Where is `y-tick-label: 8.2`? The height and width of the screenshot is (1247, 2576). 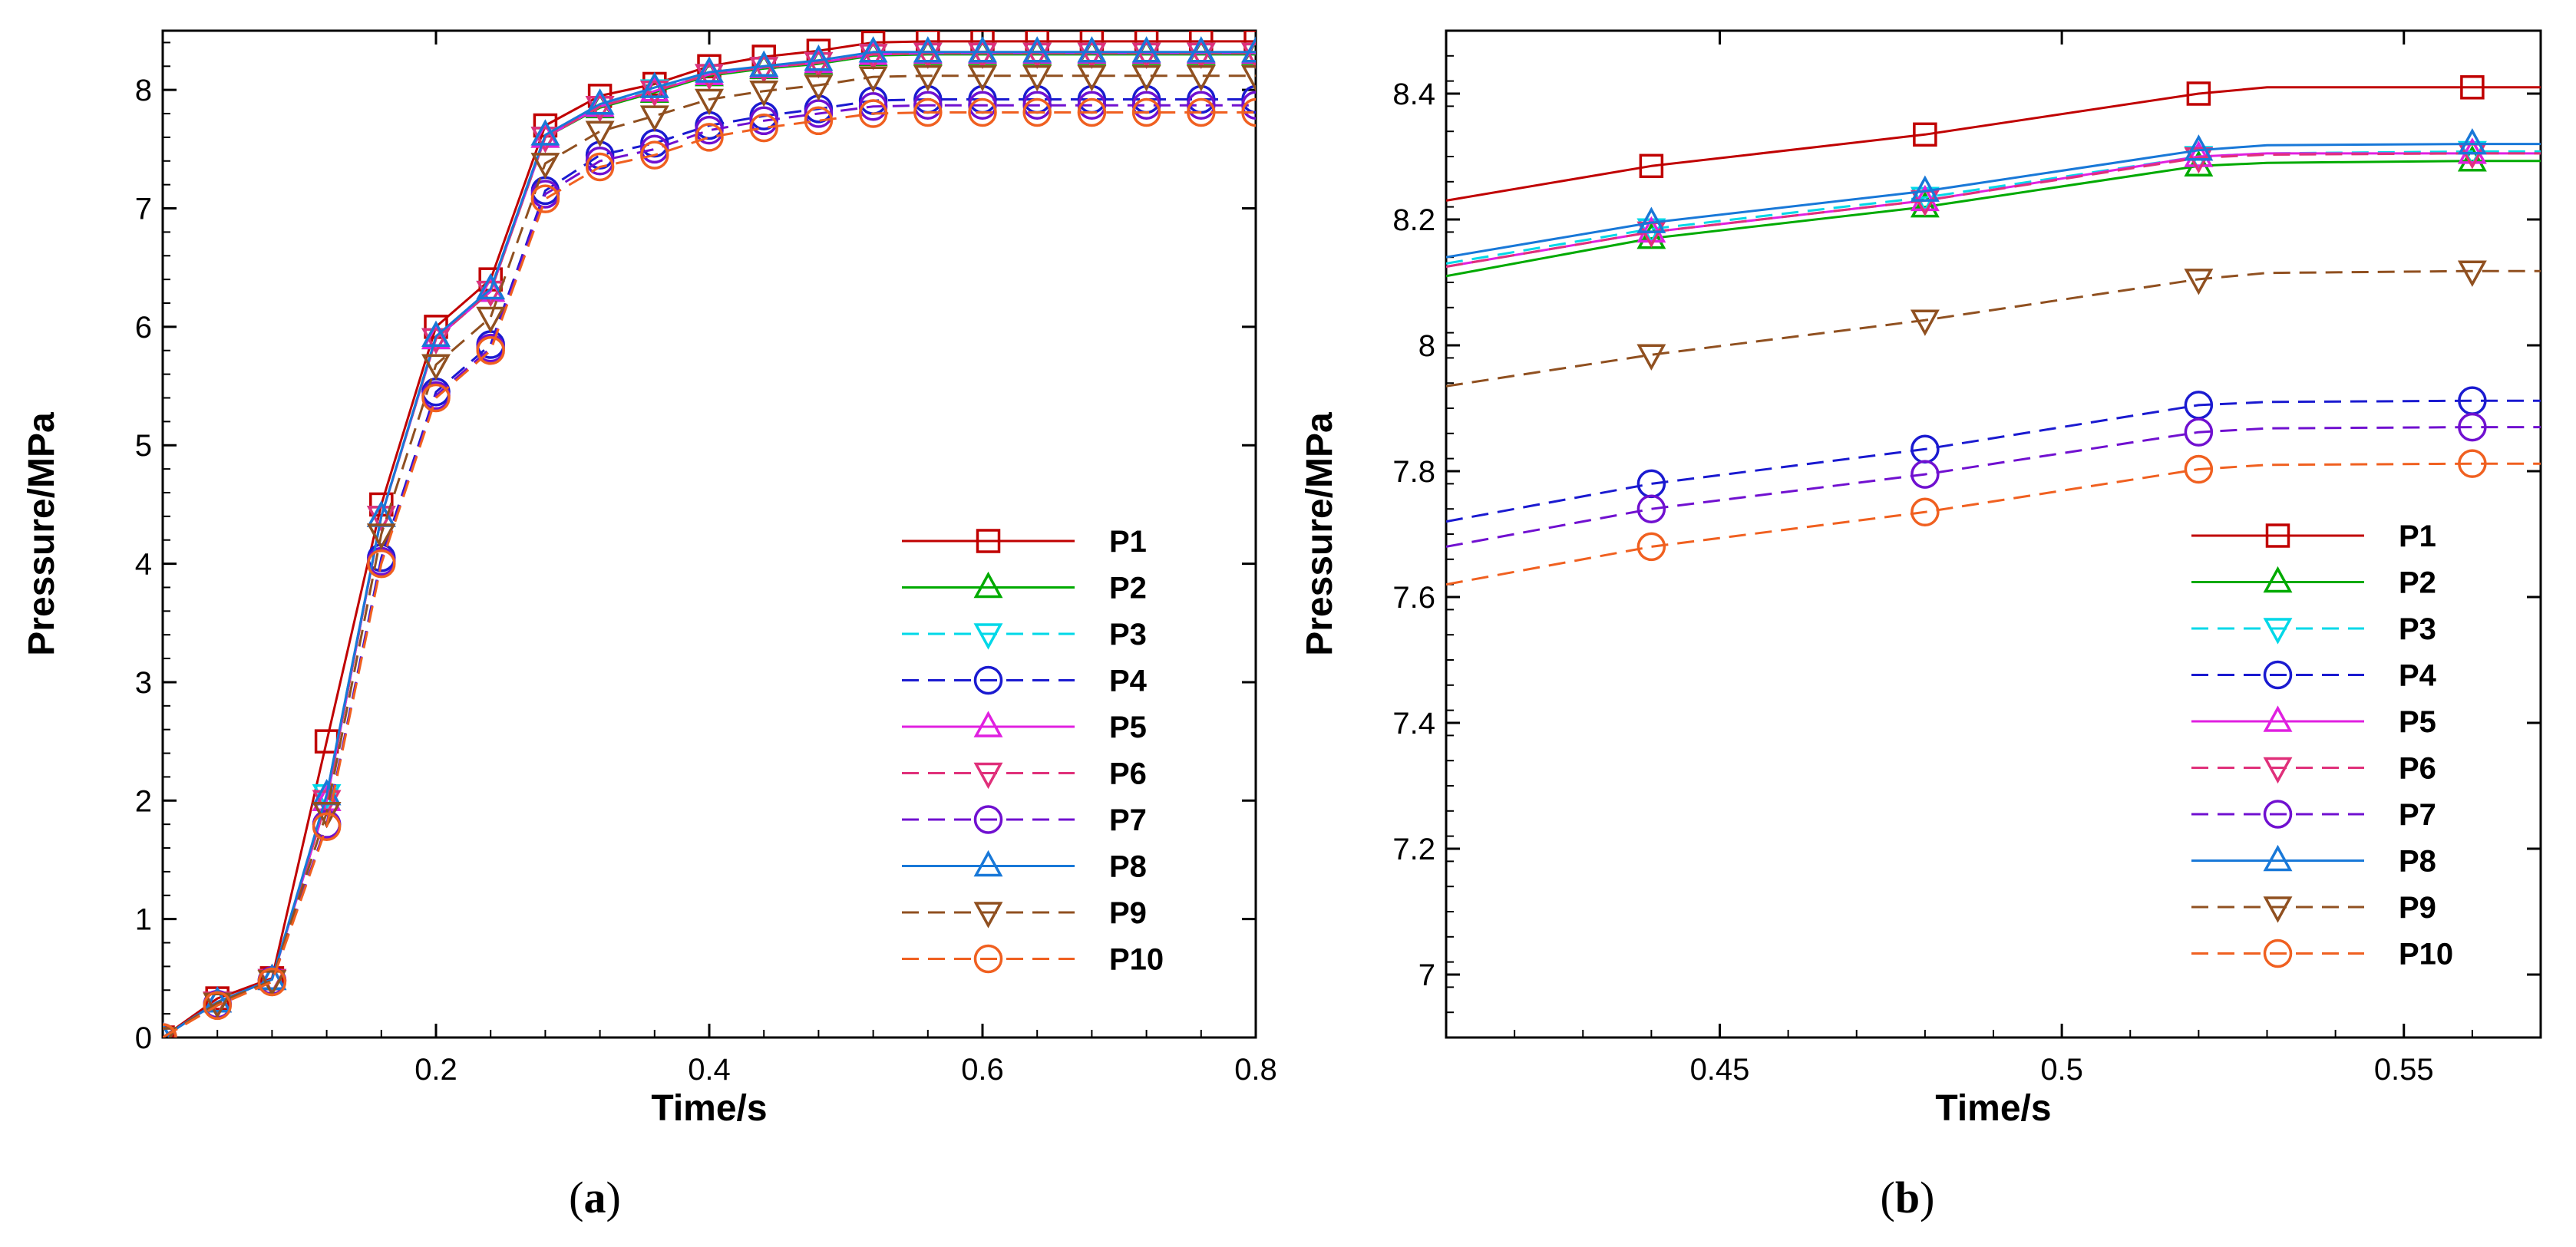
y-tick-label: 8.2 is located at coordinates (1413, 220).